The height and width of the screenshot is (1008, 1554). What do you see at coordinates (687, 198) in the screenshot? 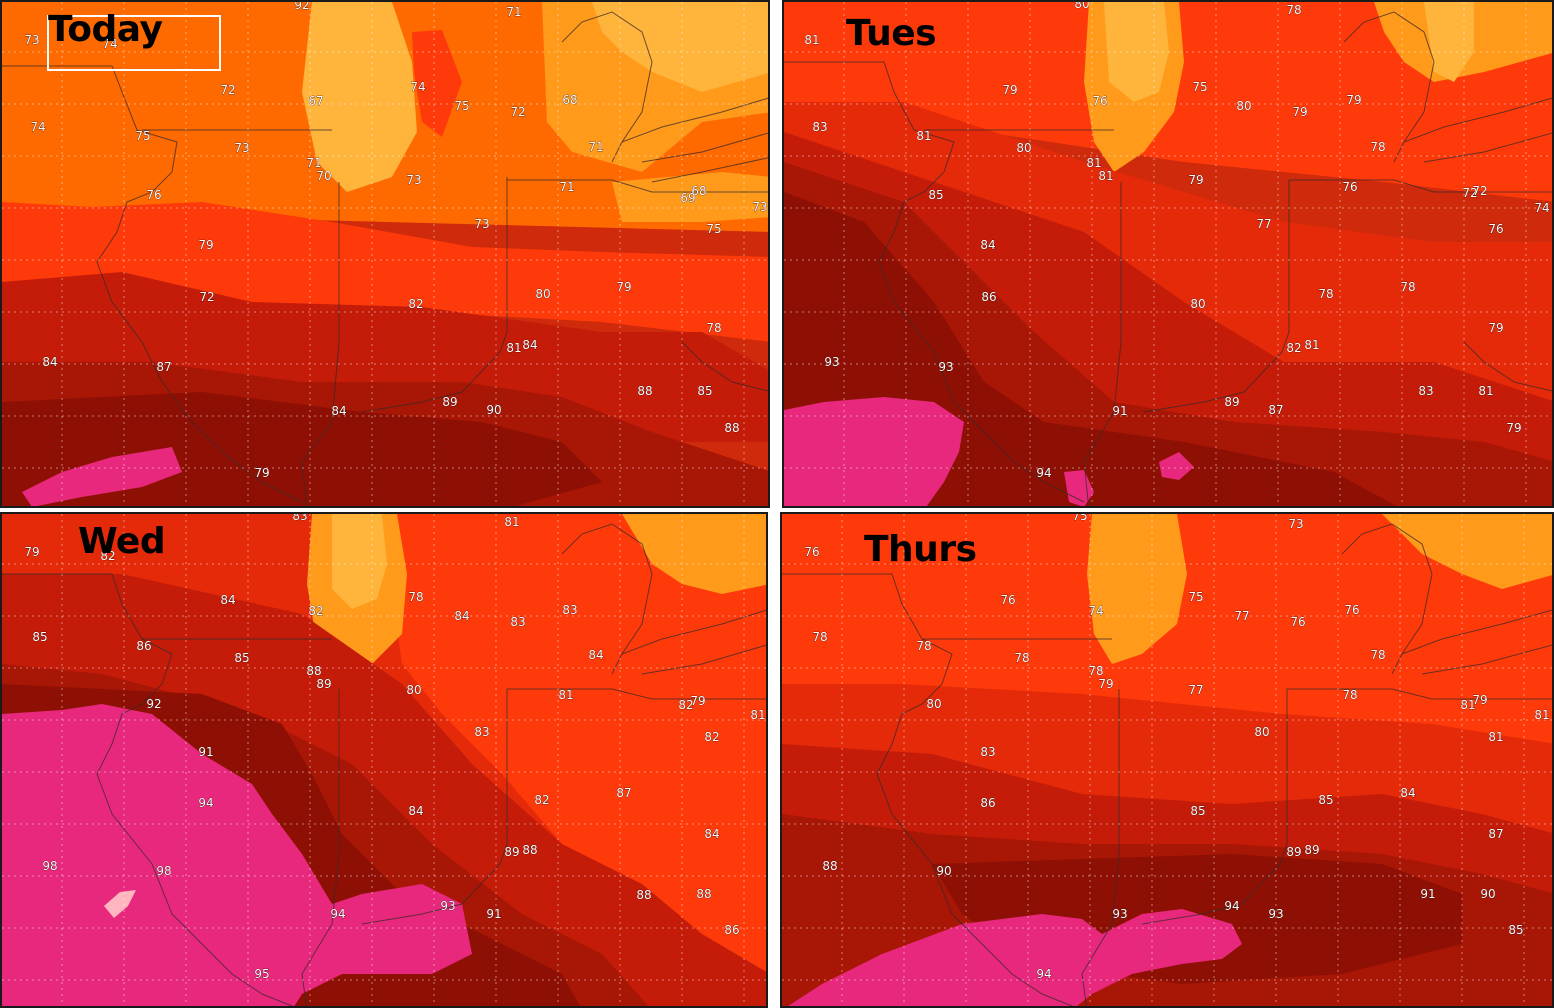
I see `temperature-label: 69` at bounding box center [687, 198].